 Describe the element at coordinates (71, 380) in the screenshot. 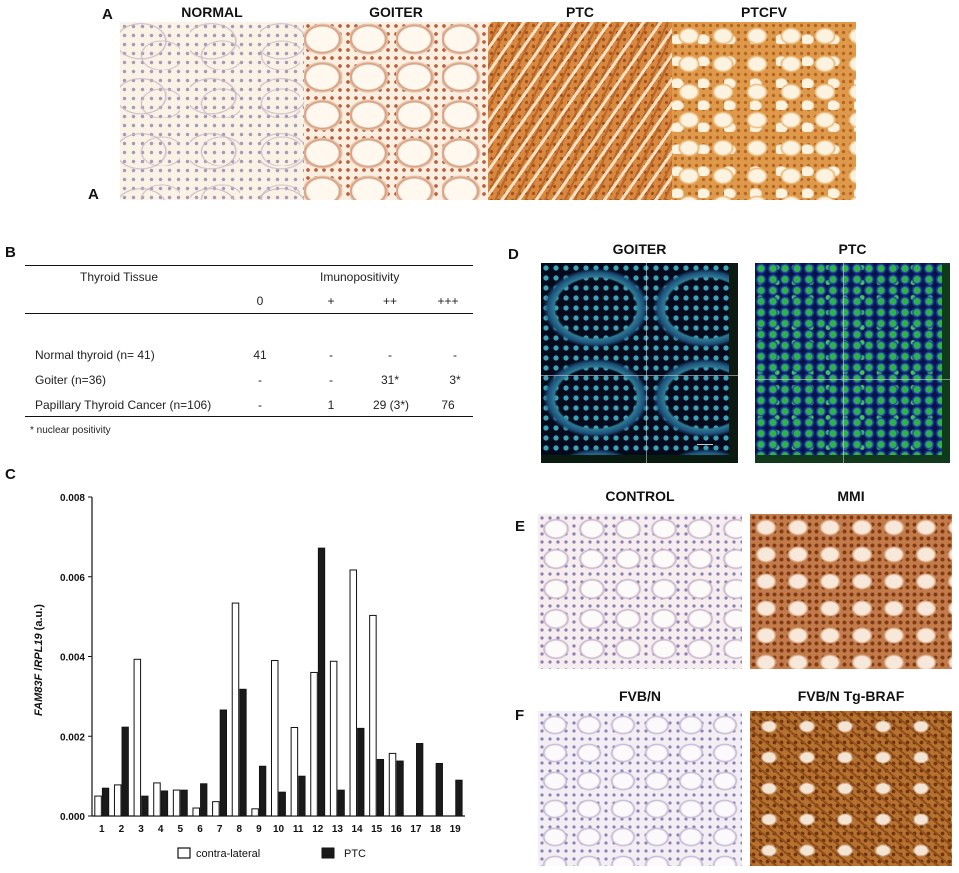

I see `table-row-label: Goiter (n=36)` at that location.